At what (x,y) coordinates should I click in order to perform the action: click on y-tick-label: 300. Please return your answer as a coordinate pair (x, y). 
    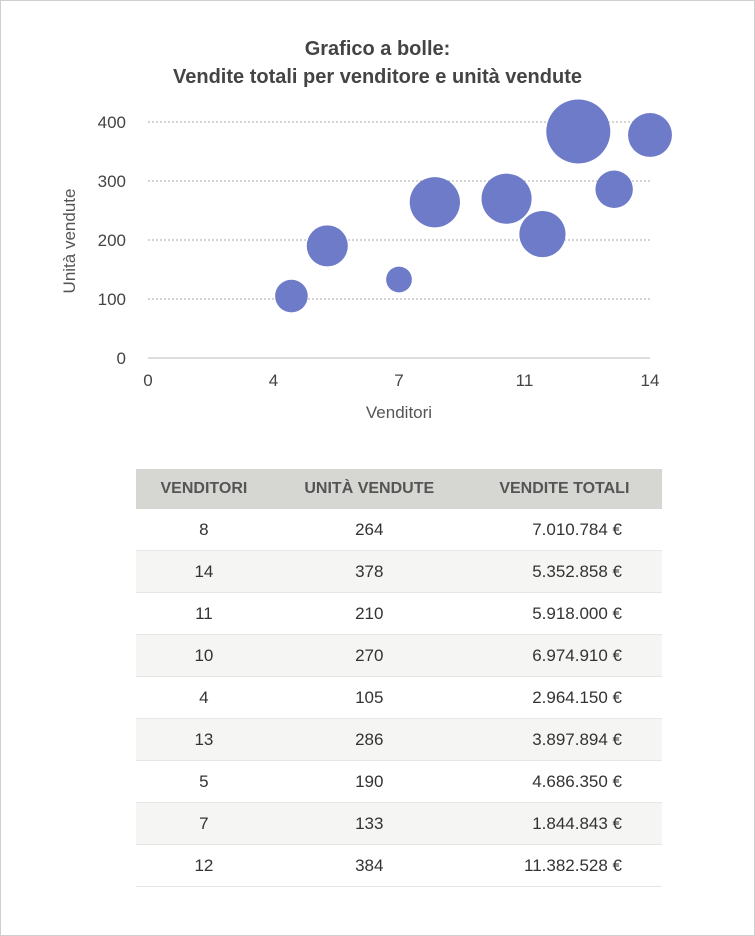
    Looking at the image, I should click on (112, 181).